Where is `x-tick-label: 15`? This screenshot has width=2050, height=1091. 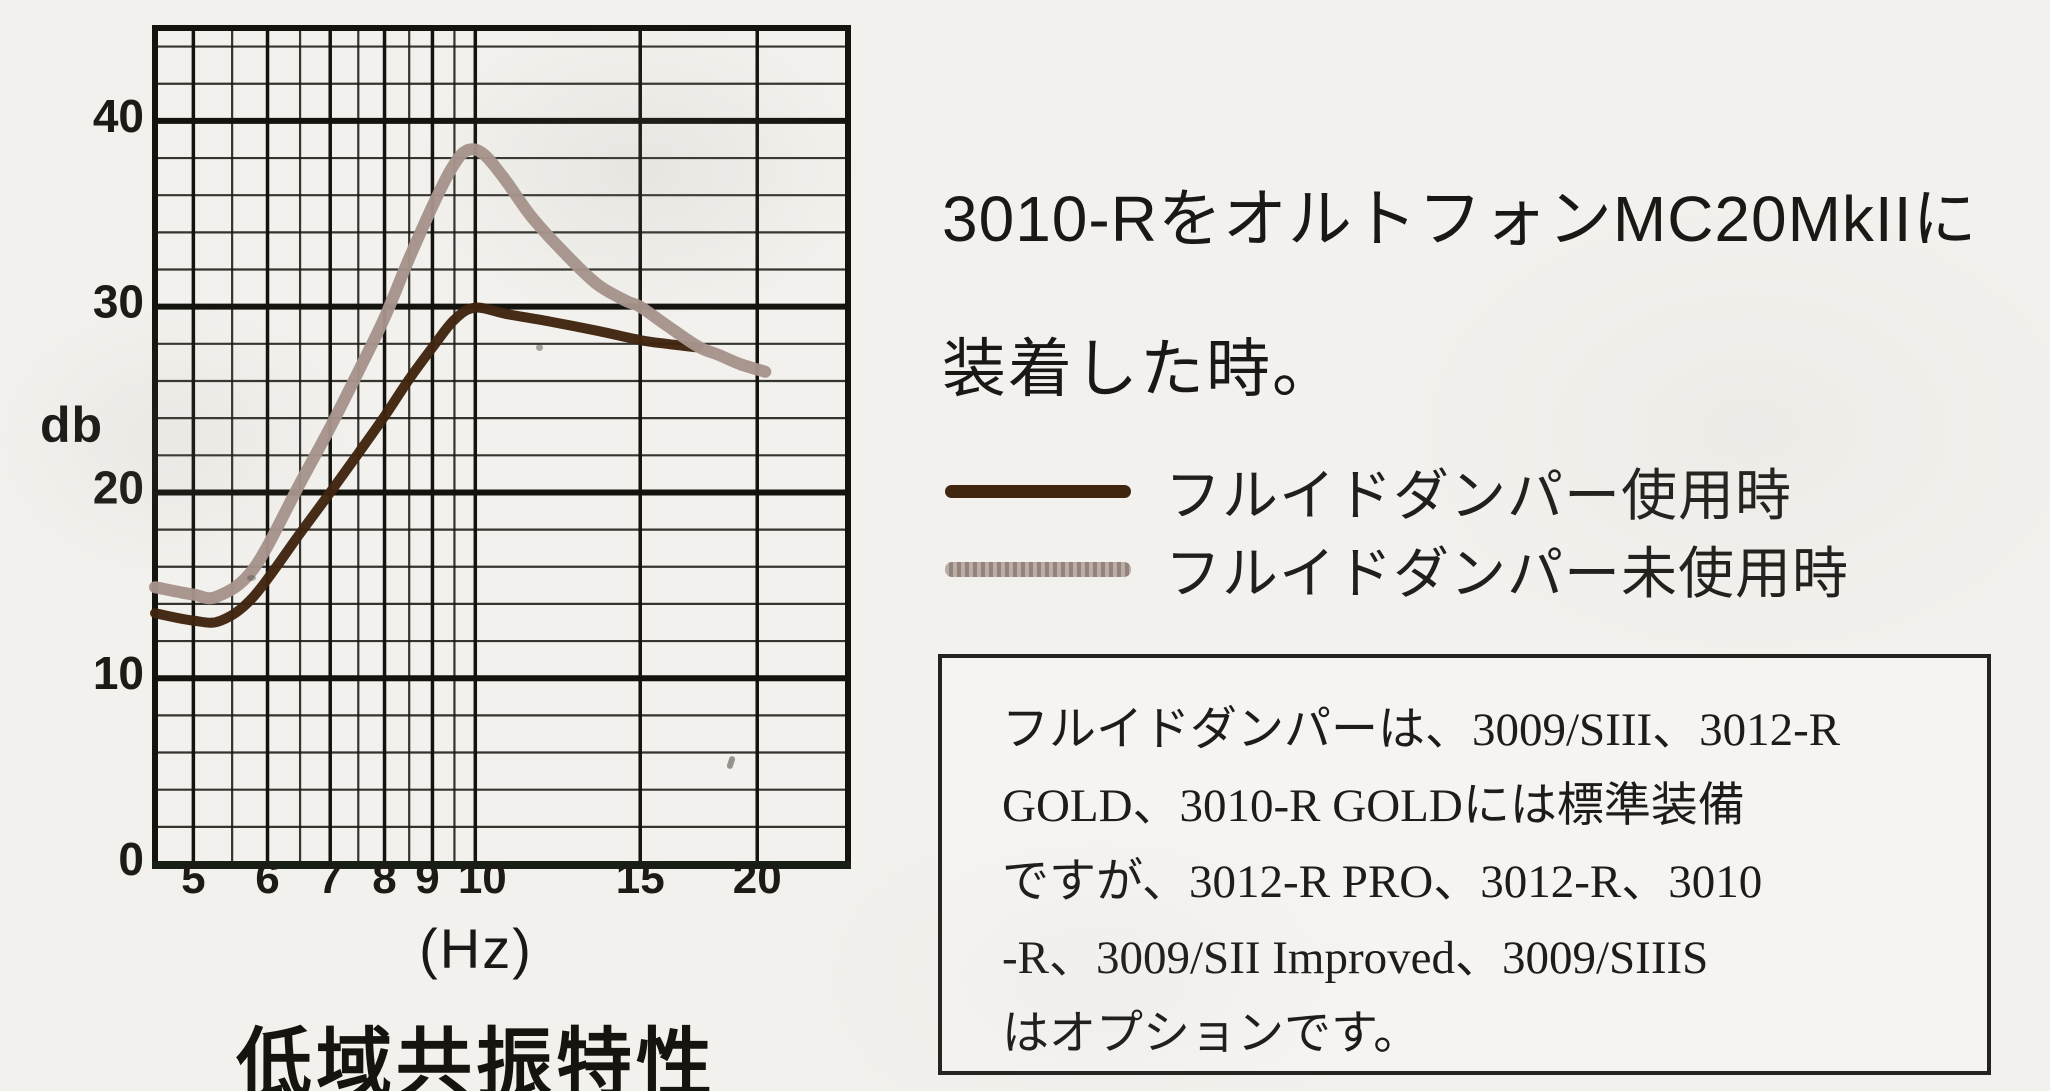 x-tick-label: 15 is located at coordinates (640, 878).